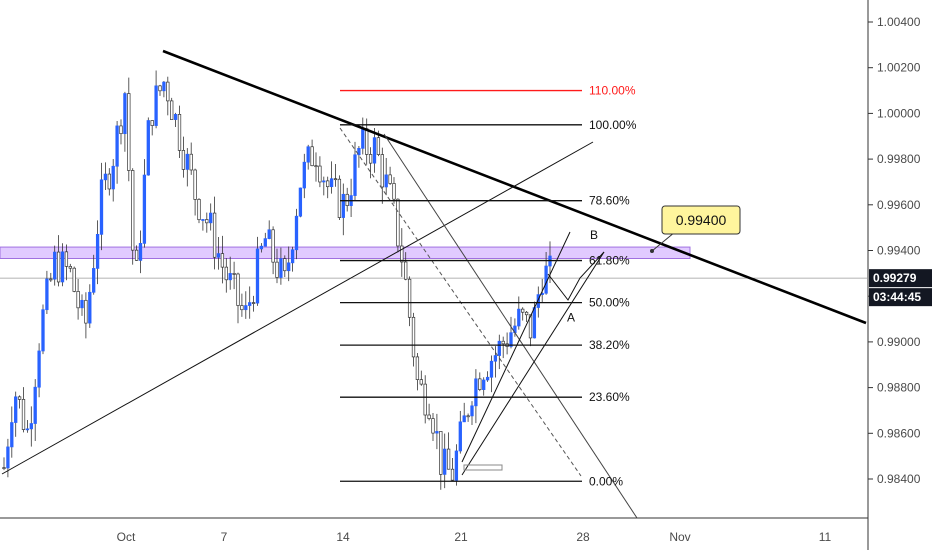 The width and height of the screenshot is (932, 550). I want to click on fib-level-label: 0.00%, so click(606, 481).